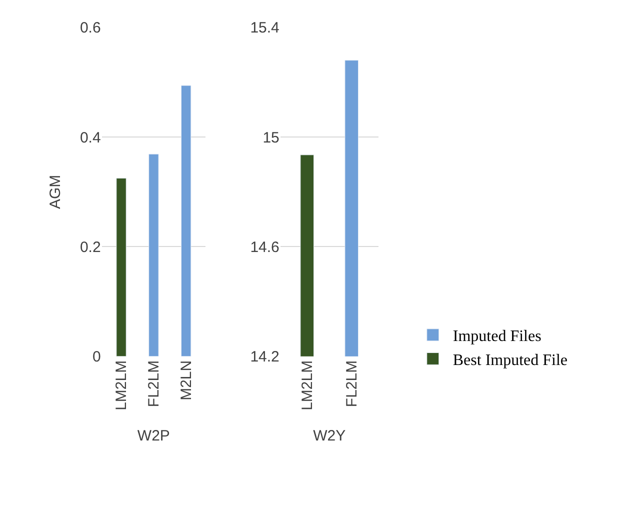 Image resolution: width=636 pixels, height=508 pixels. Describe the element at coordinates (265, 357) in the screenshot. I see `y-tick-label: 14.2` at that location.